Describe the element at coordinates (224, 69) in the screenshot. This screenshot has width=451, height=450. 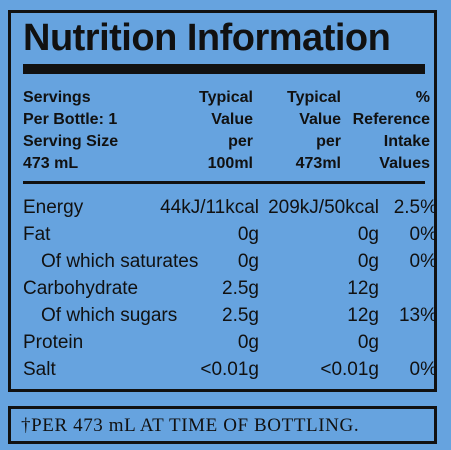
I see `title-rule` at that location.